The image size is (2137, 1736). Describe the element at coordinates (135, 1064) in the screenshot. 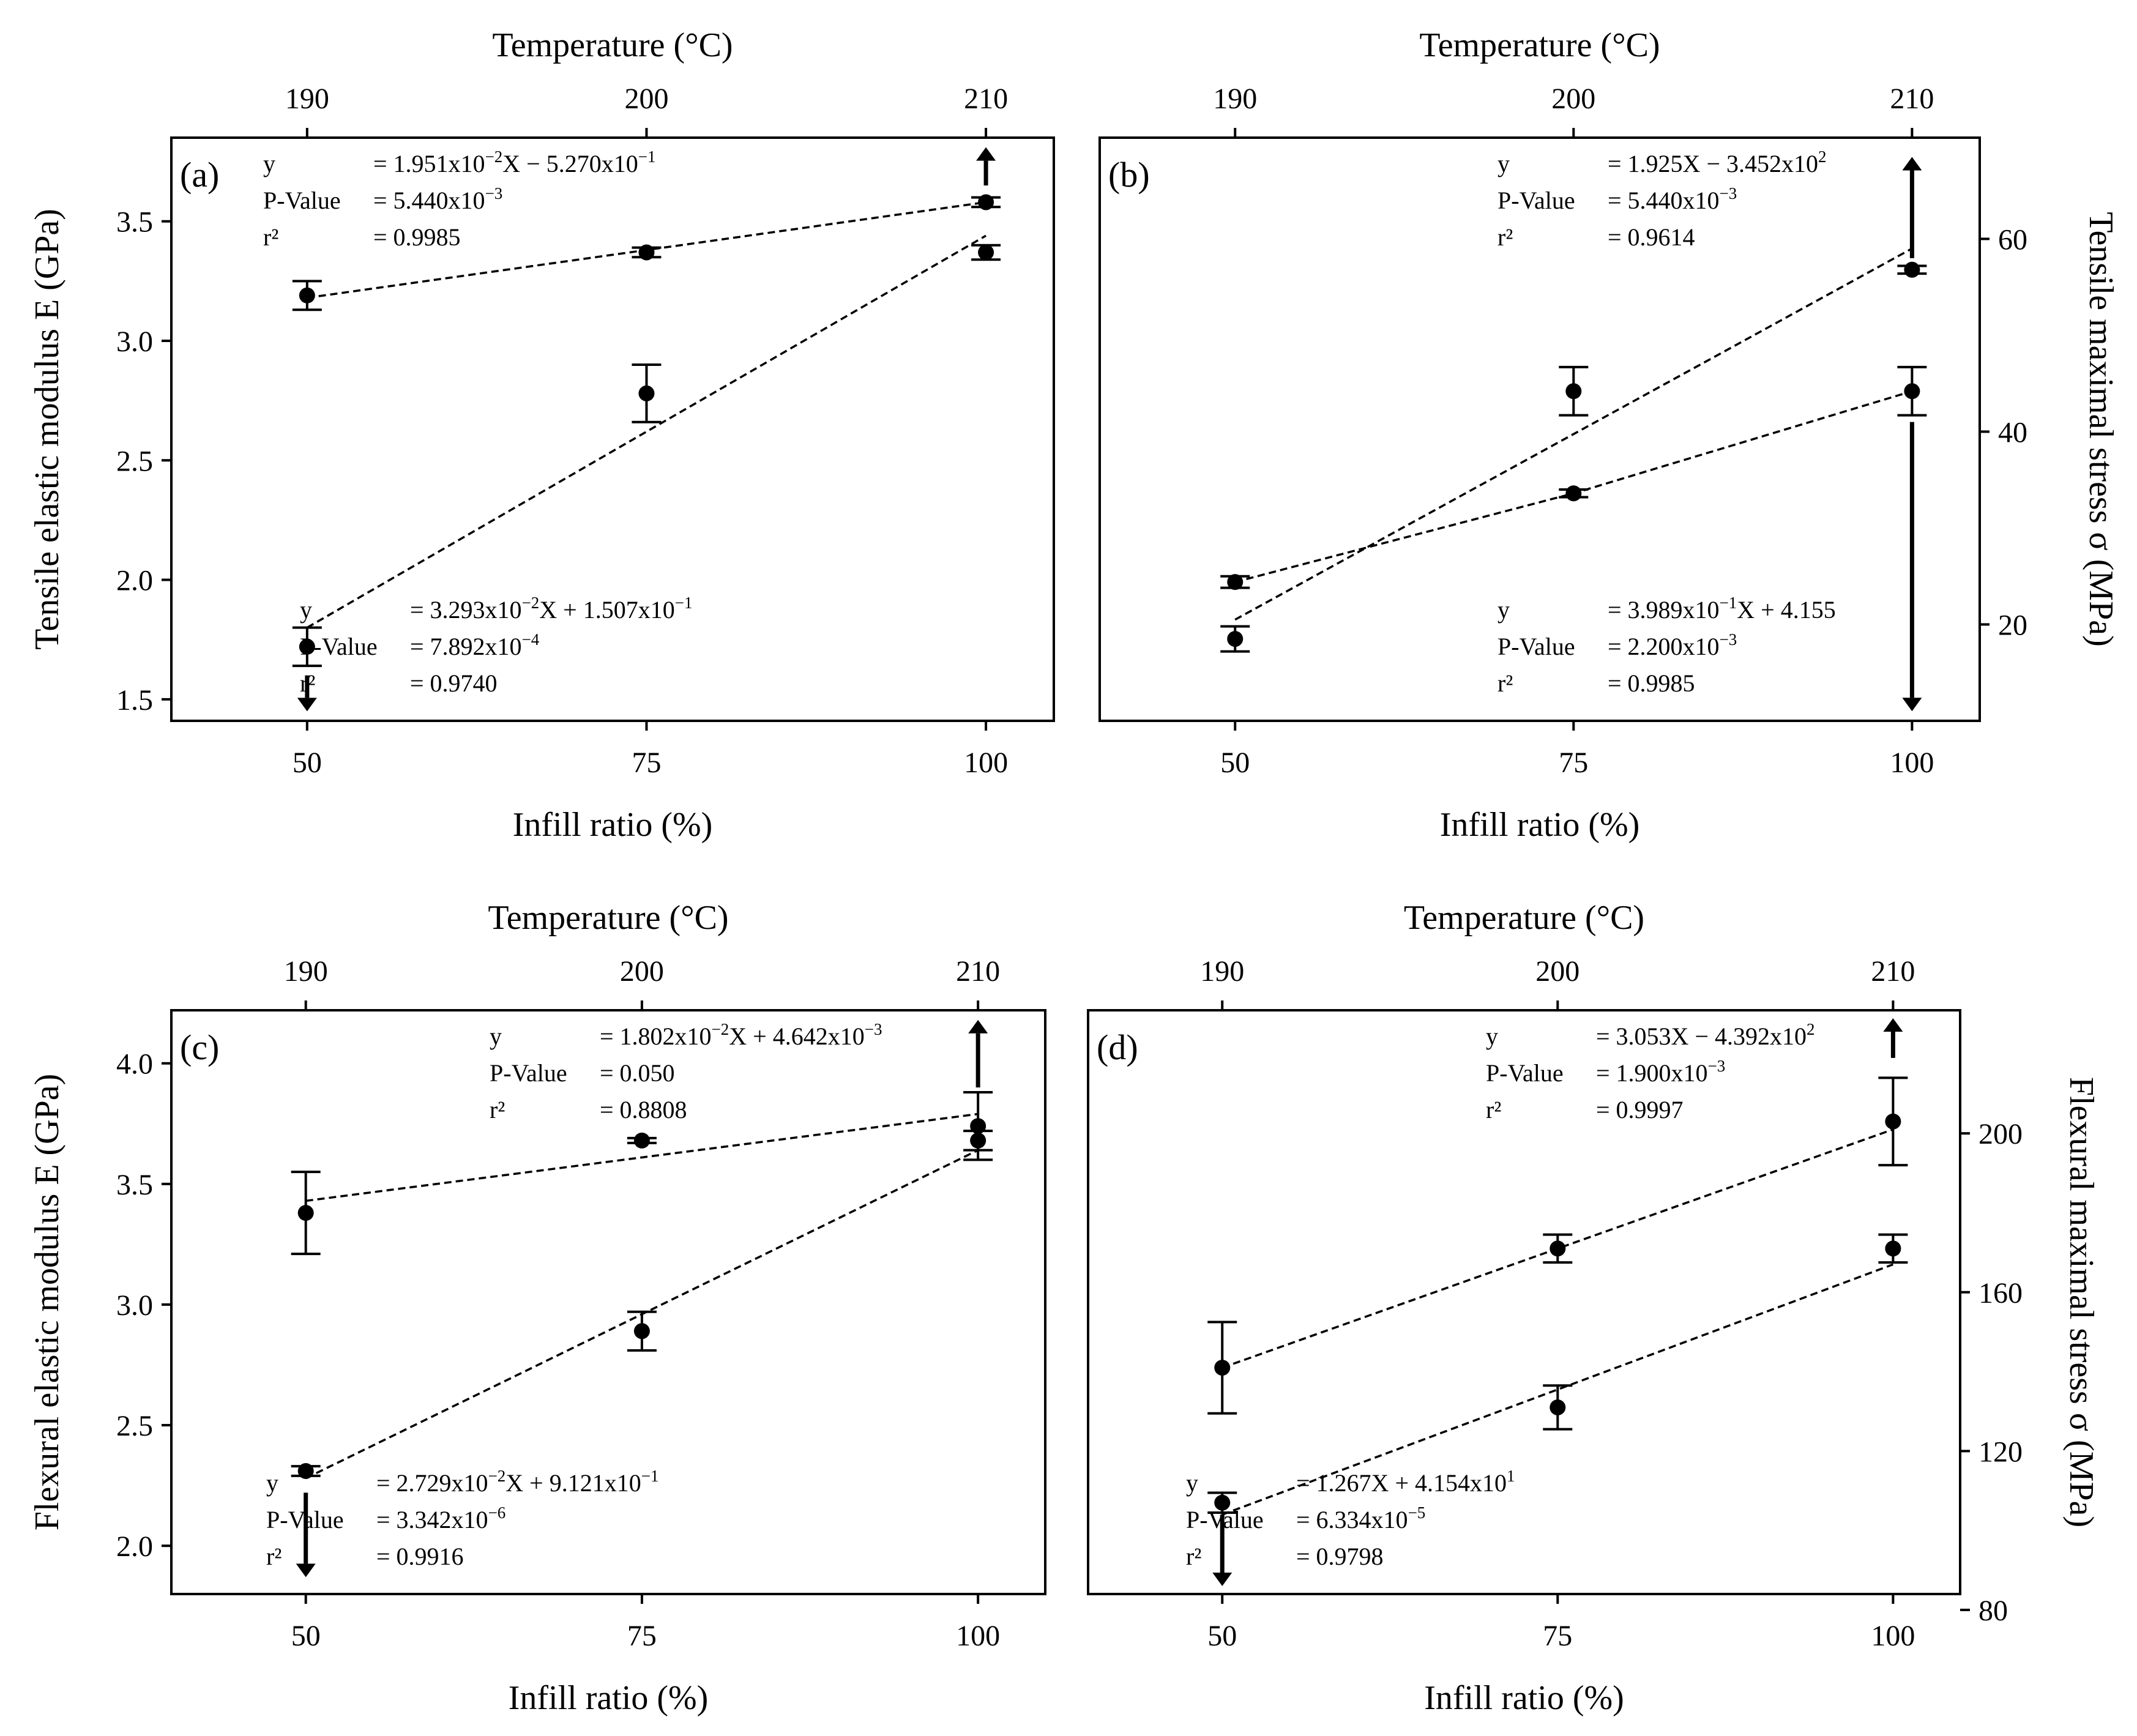

I see `y-tick-label: 4.0` at that location.